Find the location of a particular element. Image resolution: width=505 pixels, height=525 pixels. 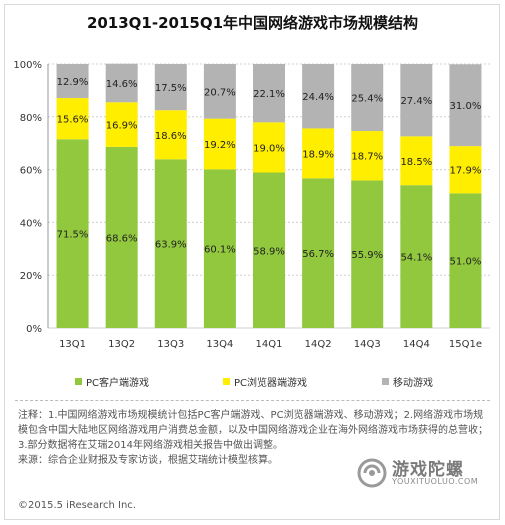

x-tick-label: 14Q1 is located at coordinates (269, 344).